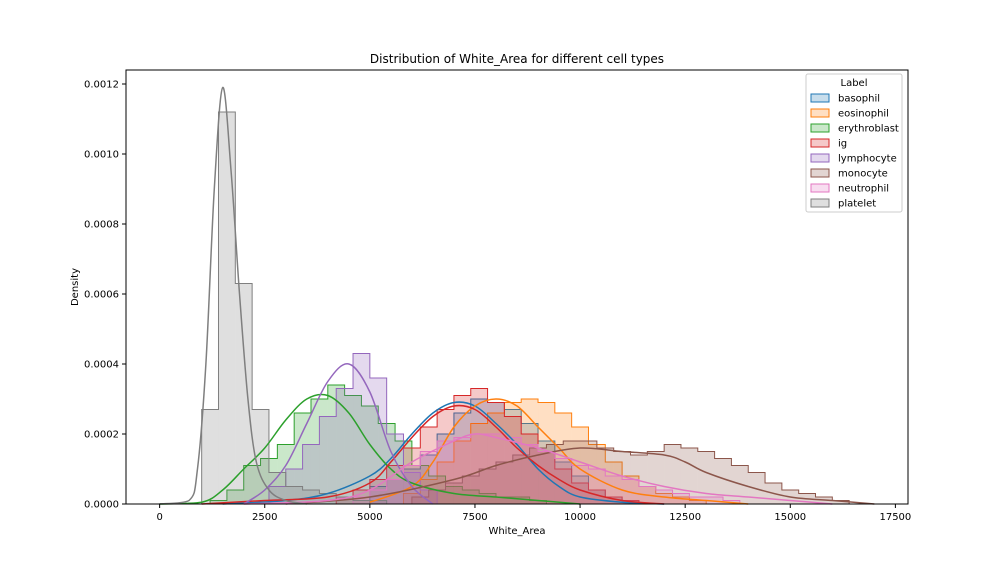 This screenshot has height=576, width=1008. I want to click on x-tick-label: 7500, so click(474, 517).